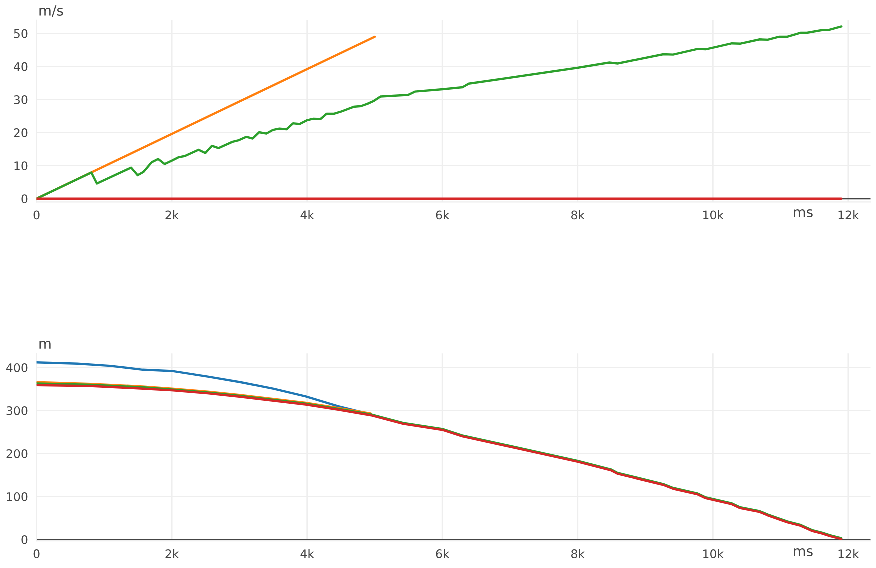 The image size is (876, 568). I want to click on y-axis-title: m, so click(45, 345).